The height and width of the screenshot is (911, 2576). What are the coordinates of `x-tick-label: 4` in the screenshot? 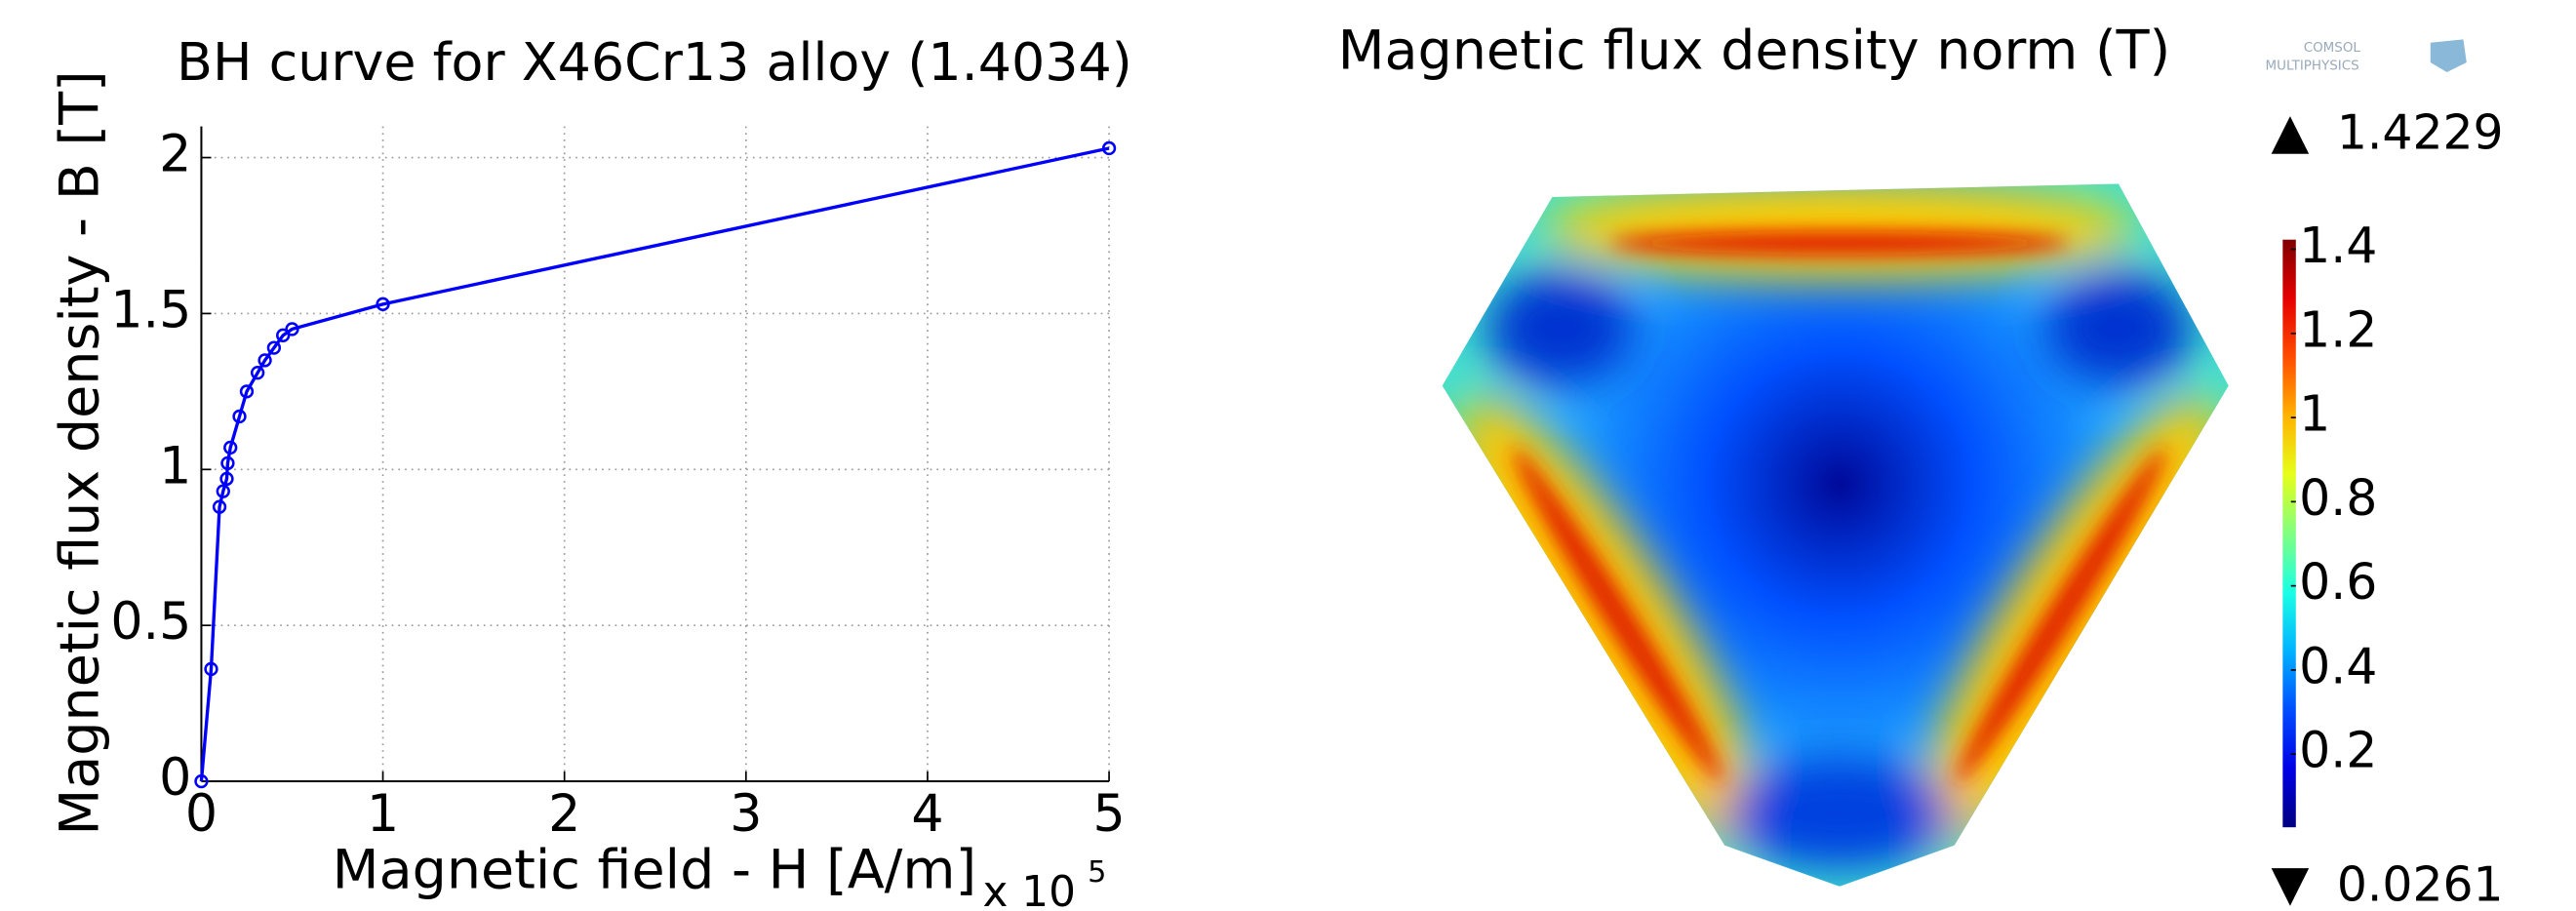 It's located at (927, 815).